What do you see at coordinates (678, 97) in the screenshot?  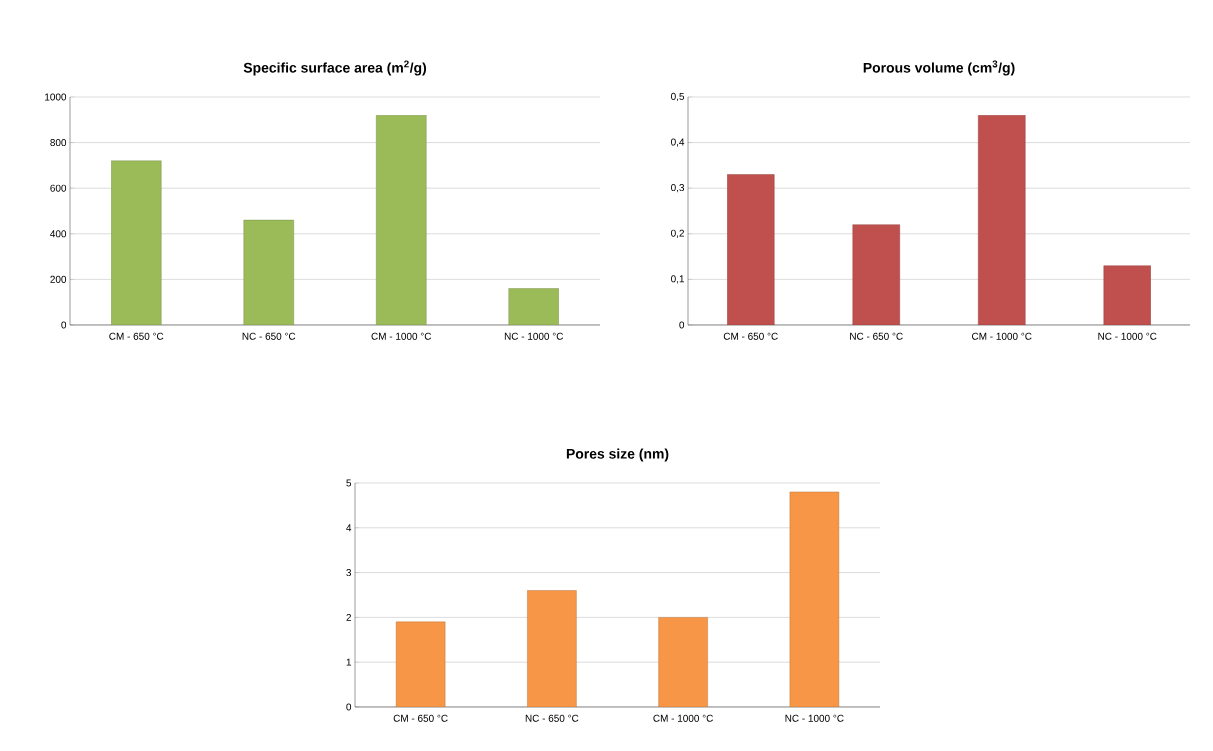 I see `y-tick-label: 0,5` at bounding box center [678, 97].